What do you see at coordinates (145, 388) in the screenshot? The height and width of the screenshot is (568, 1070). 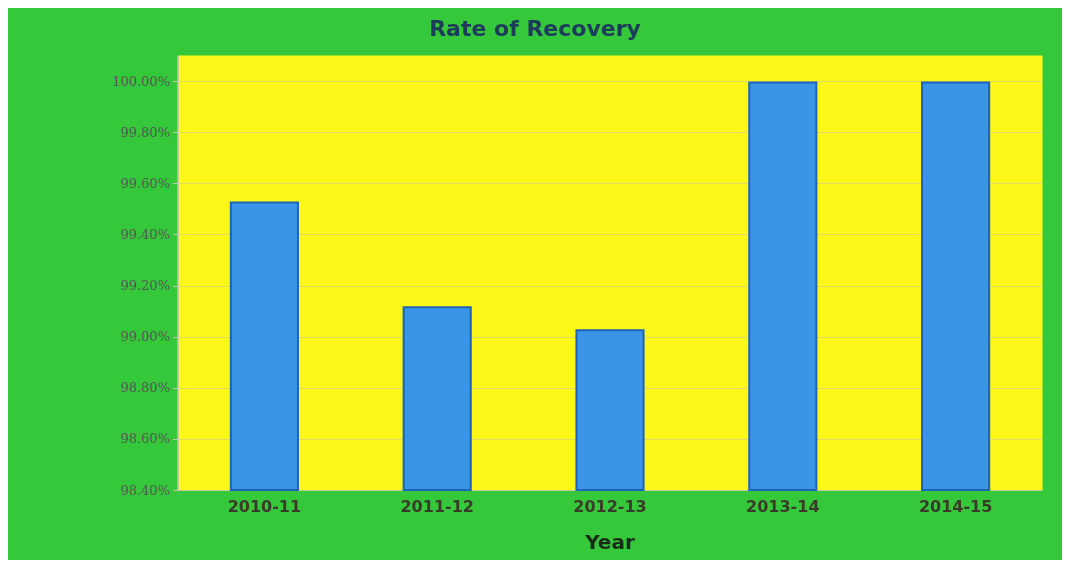 I see `y-tick-label: 98.80%` at bounding box center [145, 388].